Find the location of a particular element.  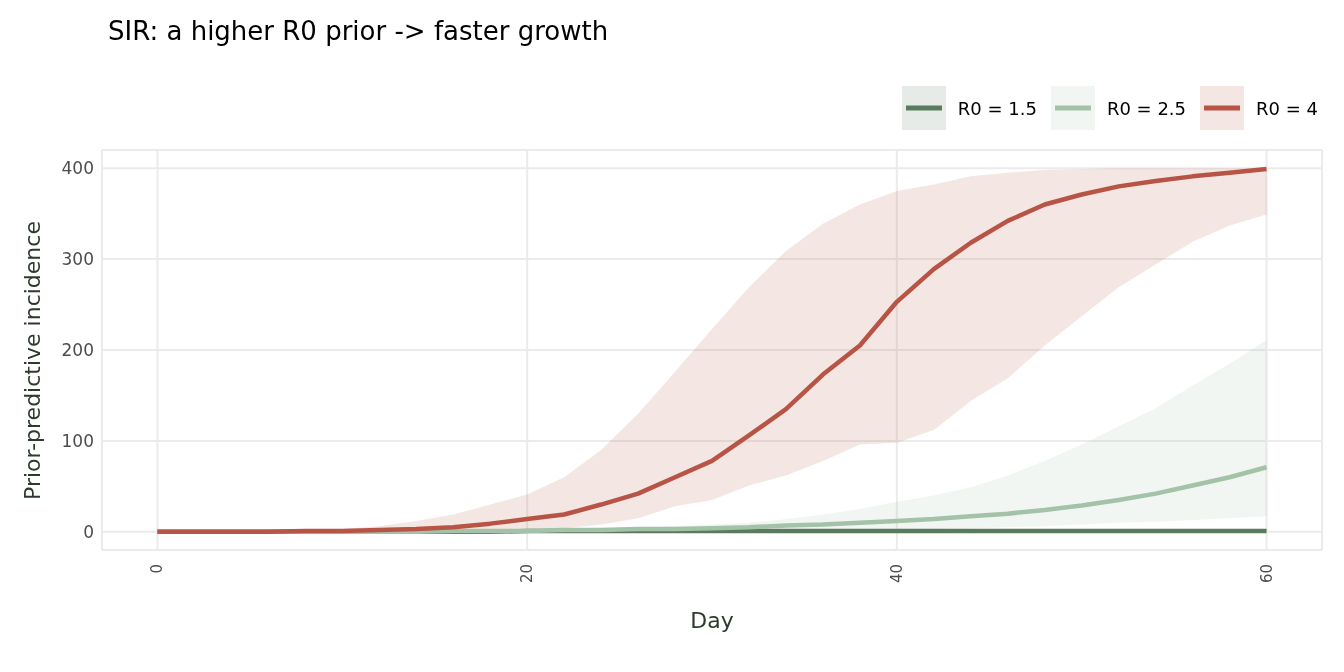

y-tick-label: 200 is located at coordinates (77, 350).